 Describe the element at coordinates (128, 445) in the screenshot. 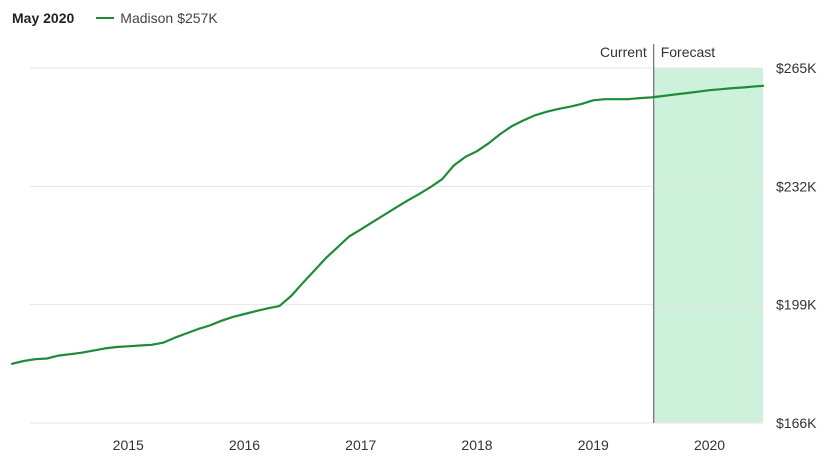

I see `x-tick-label: 2015` at that location.